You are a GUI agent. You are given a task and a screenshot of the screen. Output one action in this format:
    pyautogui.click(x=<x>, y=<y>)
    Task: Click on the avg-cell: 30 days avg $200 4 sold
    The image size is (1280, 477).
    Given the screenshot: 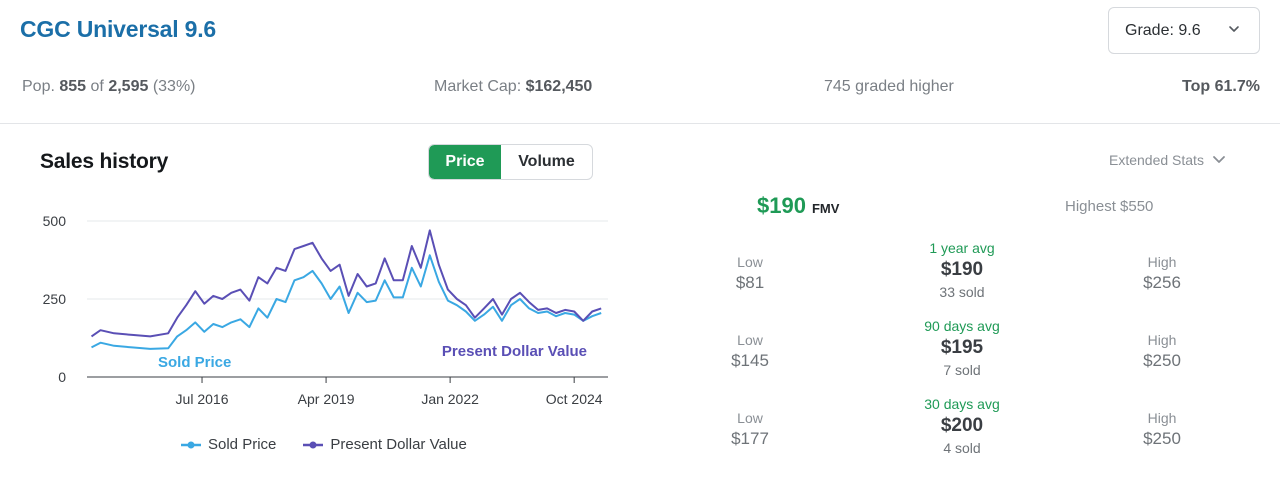 What is the action you would take?
    pyautogui.click(x=962, y=426)
    